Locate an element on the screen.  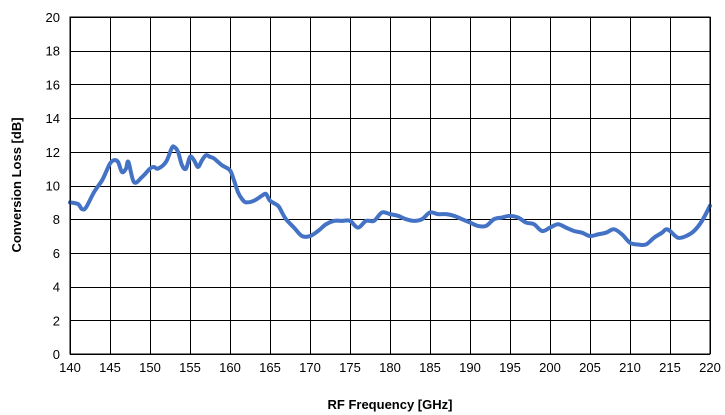
x-tick-label: 165 is located at coordinates (270, 367).